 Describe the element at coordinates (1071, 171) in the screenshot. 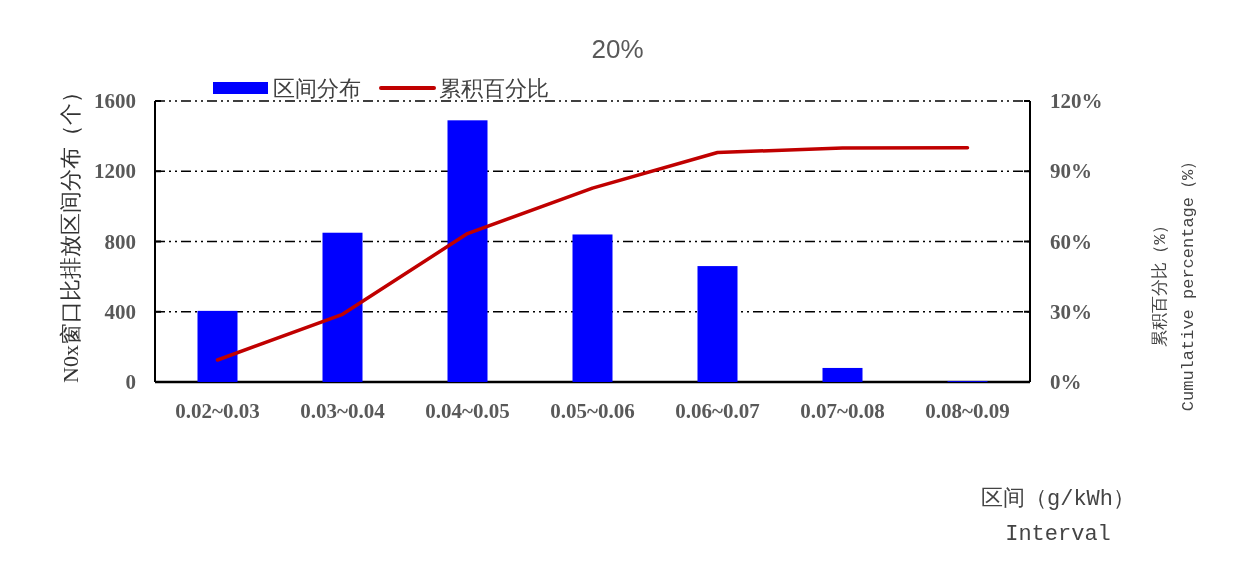

I see `y2-tick-label: 90%` at that location.